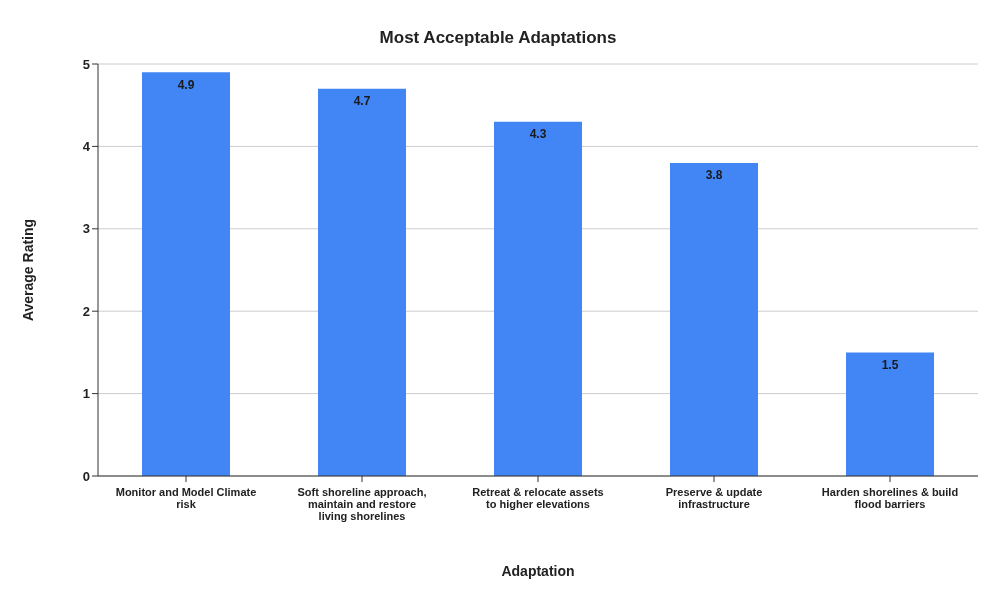  What do you see at coordinates (186, 84) in the screenshot?
I see `data-label: 4.9` at bounding box center [186, 84].